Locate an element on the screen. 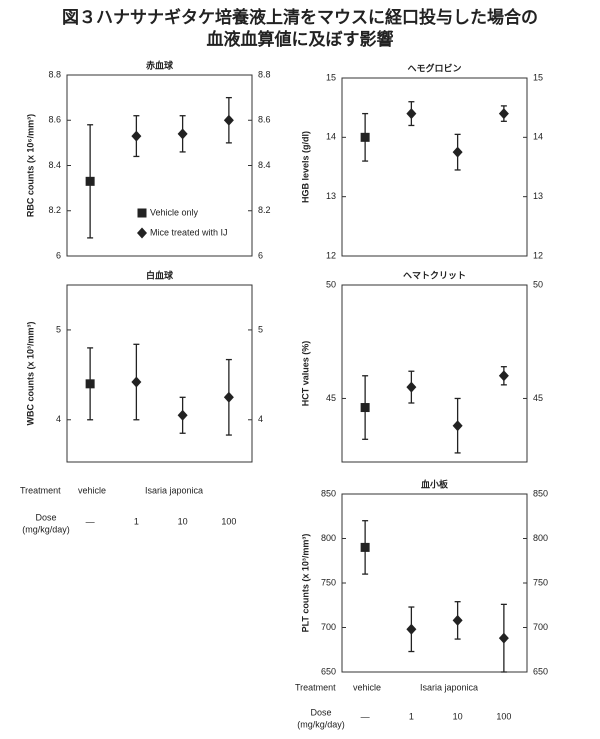 This screenshot has height=739, width=600. y2-tick-label: 650 is located at coordinates (540, 671).